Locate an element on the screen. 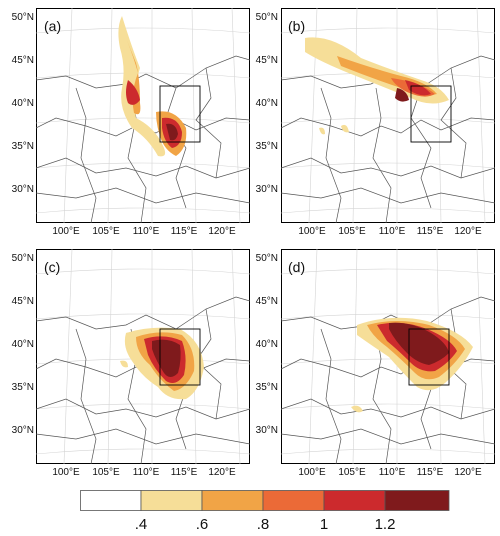 The width and height of the screenshot is (500, 536). colorbar-swatches is located at coordinates (265, 500).